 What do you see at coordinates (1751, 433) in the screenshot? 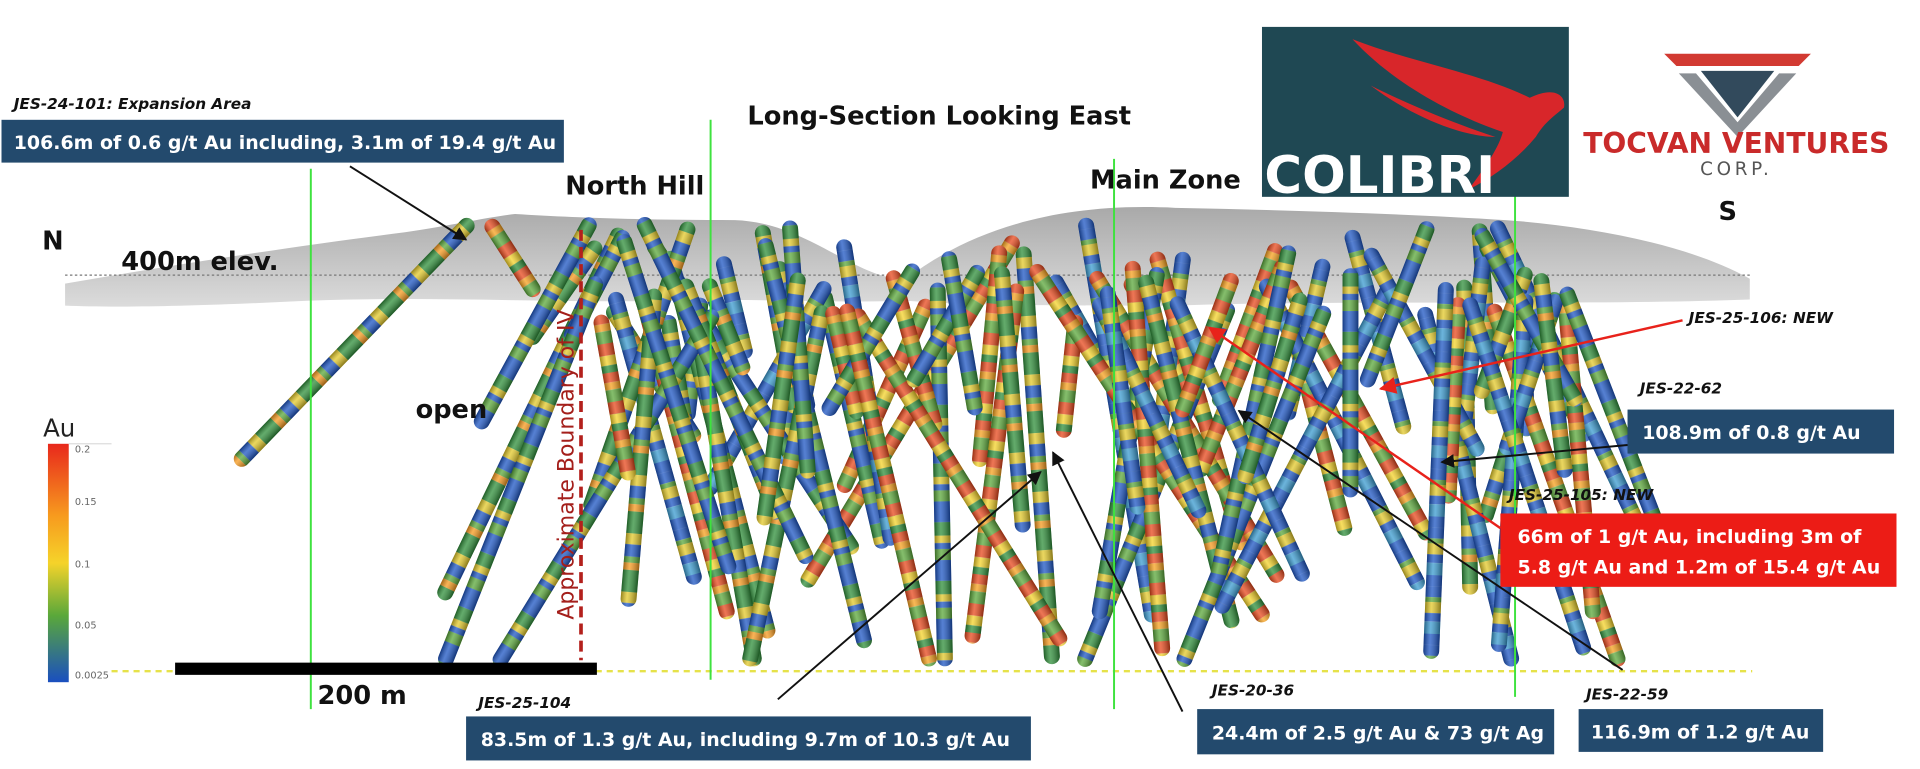
I see `callout-text: 108.9m of 0.8 g/t Au` at bounding box center [1751, 433].